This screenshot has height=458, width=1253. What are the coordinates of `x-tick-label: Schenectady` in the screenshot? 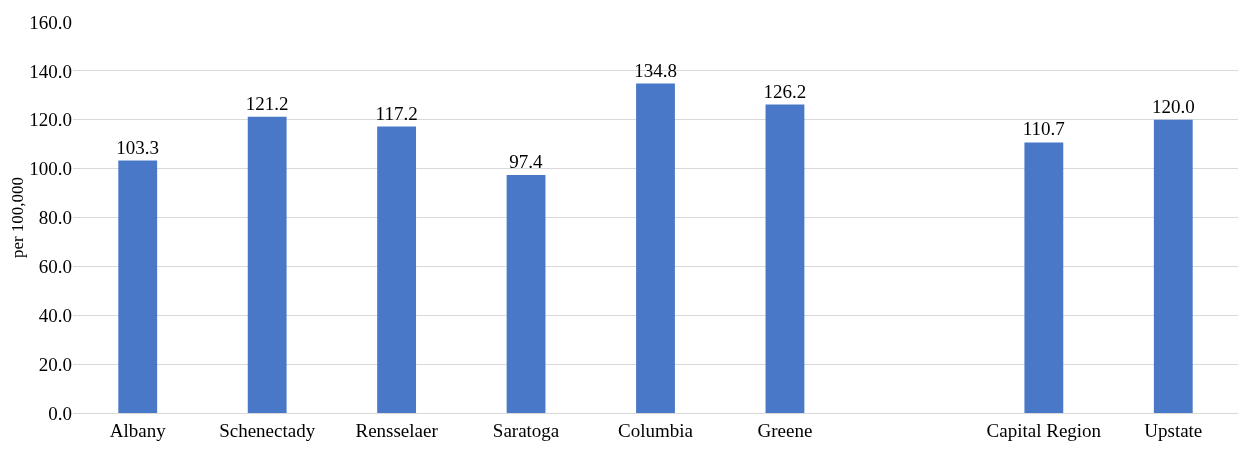 It's located at (267, 430).